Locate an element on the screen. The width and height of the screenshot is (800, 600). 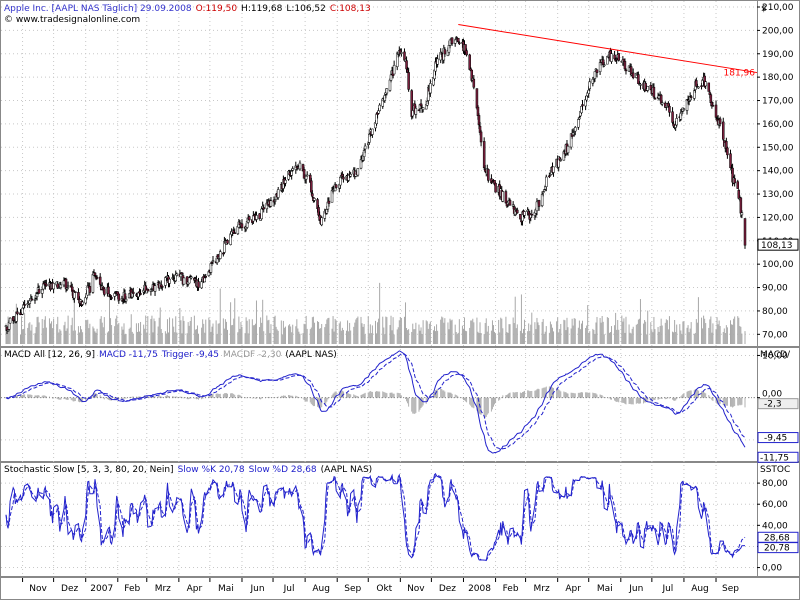
price-y-tick-label: 120,00 is located at coordinates (778, 218).